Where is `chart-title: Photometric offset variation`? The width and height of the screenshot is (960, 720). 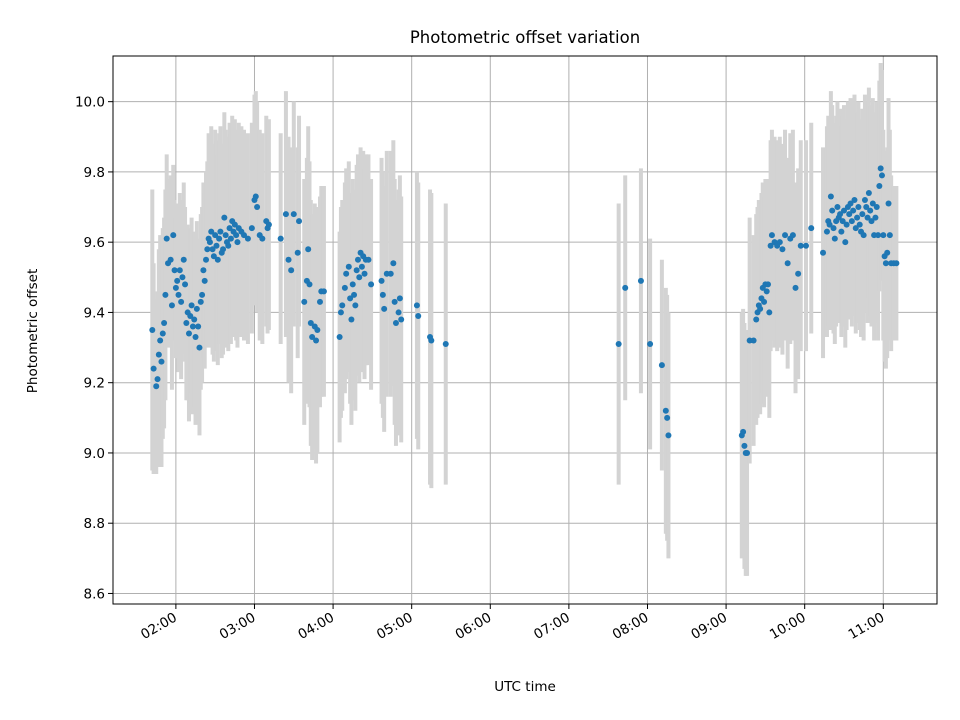
chart-title: Photometric offset variation is located at coordinates (525, 37).